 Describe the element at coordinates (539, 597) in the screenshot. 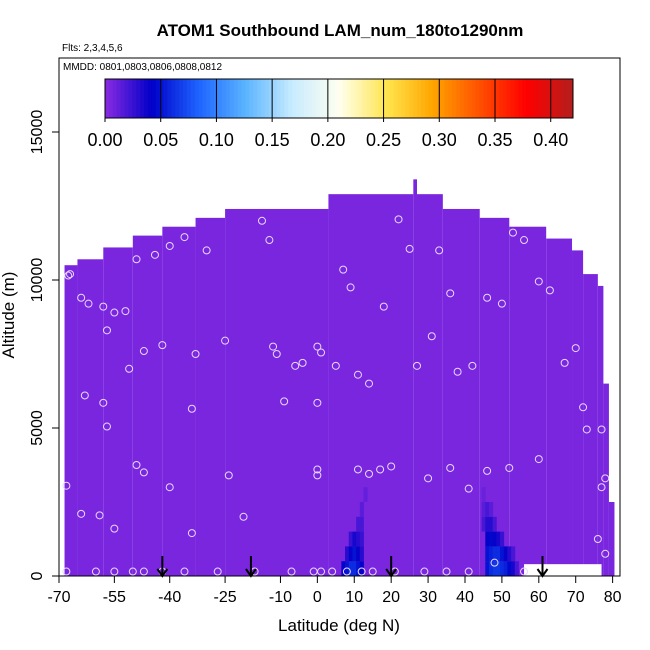

I see `x-tick-label: 60` at that location.